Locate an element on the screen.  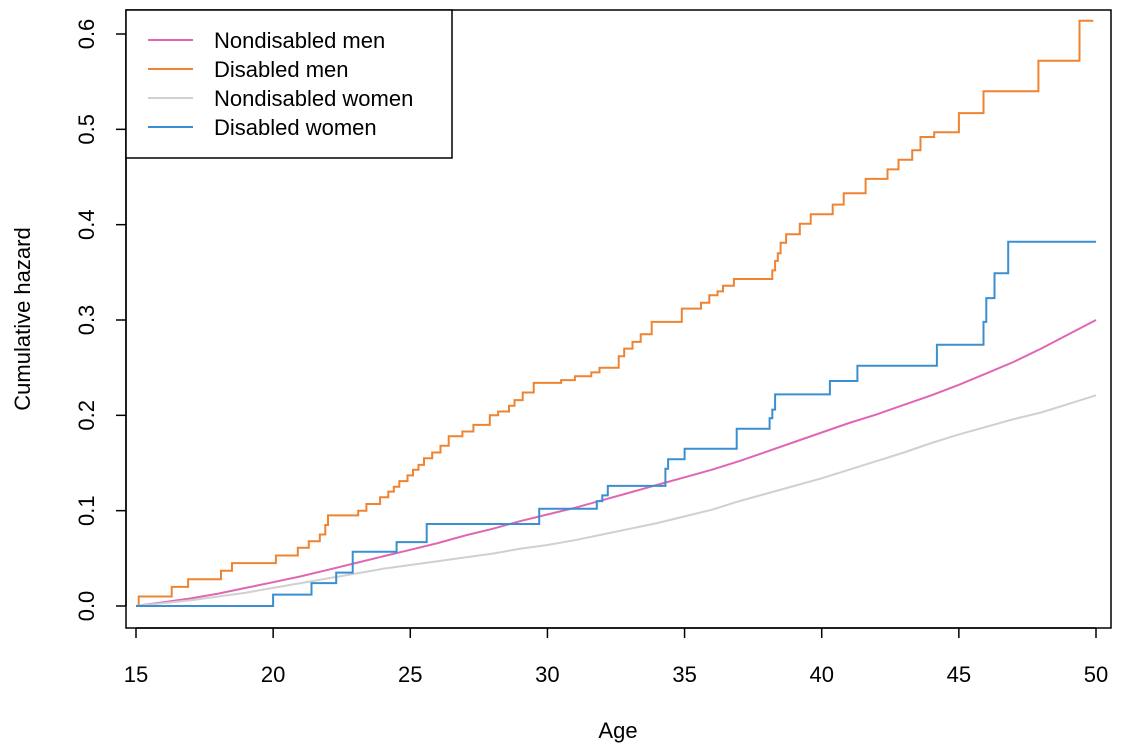
y-axis-label: Cumulative hazard is located at coordinates (22, 318).